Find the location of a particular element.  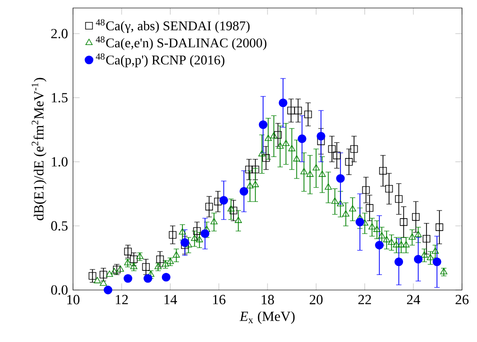

legend-label: $^{48}$Ca(γ, abs) SENDAI (1987) is located at coordinates (173, 26).